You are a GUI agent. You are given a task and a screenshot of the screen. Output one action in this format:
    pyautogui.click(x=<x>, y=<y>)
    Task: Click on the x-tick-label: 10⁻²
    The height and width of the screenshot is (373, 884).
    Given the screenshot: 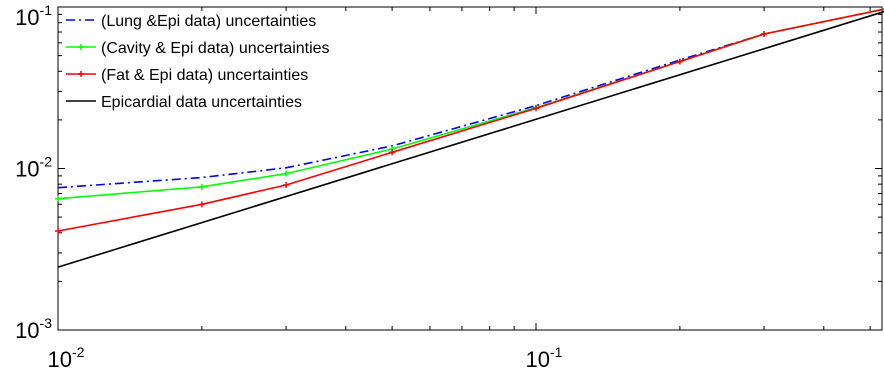 What is the action you would take?
    pyautogui.click(x=66, y=358)
    